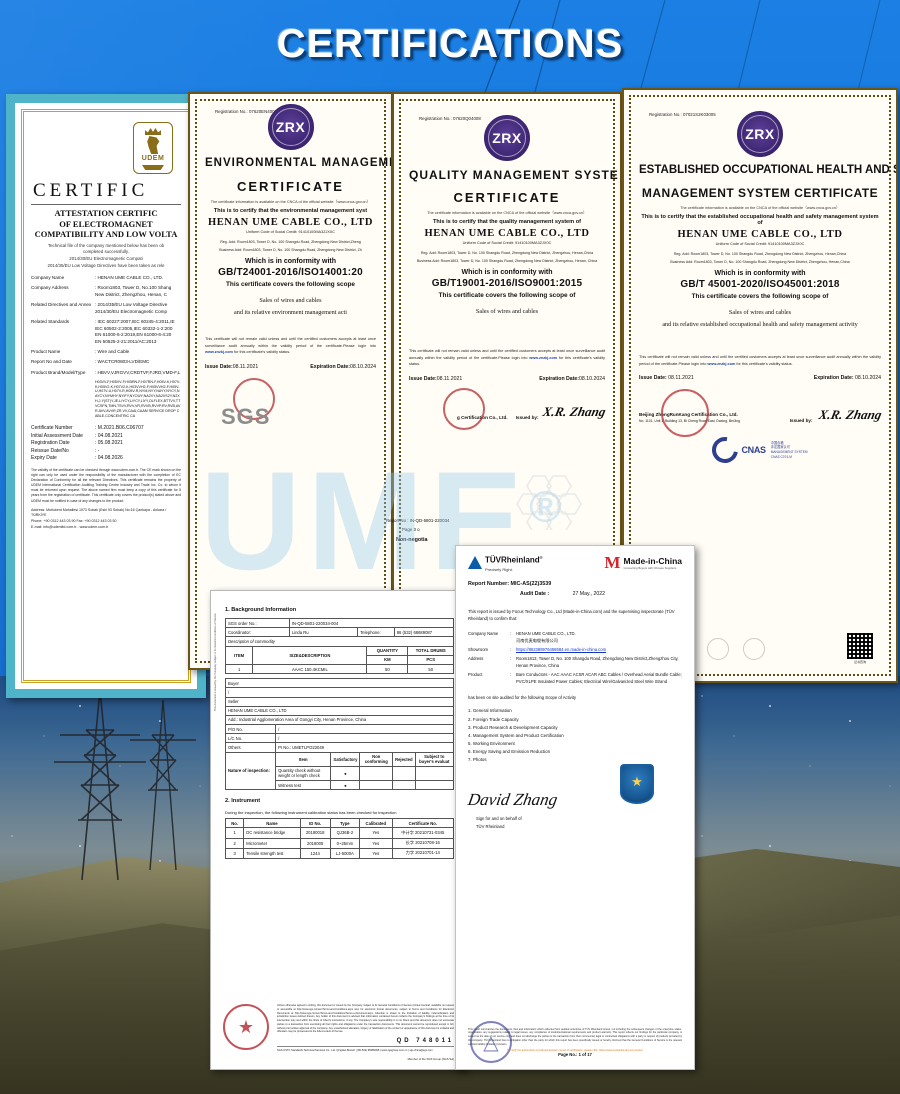  What do you see at coordinates (789, 452) in the screenshot?
I see `cnas-line: MANAGEMENT SYSTEM` at bounding box center [789, 452].